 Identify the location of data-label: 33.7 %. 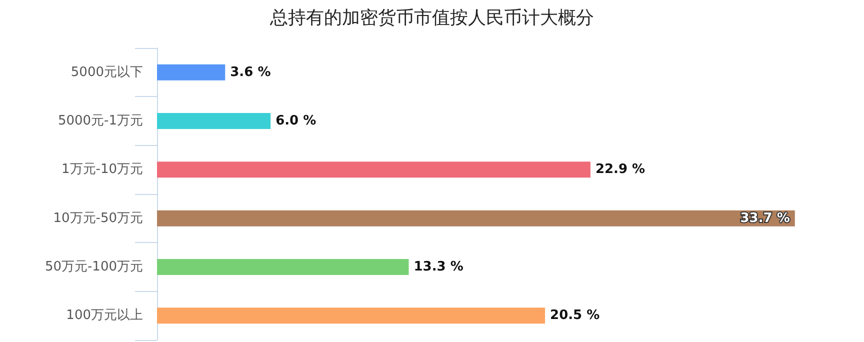
(765, 218).